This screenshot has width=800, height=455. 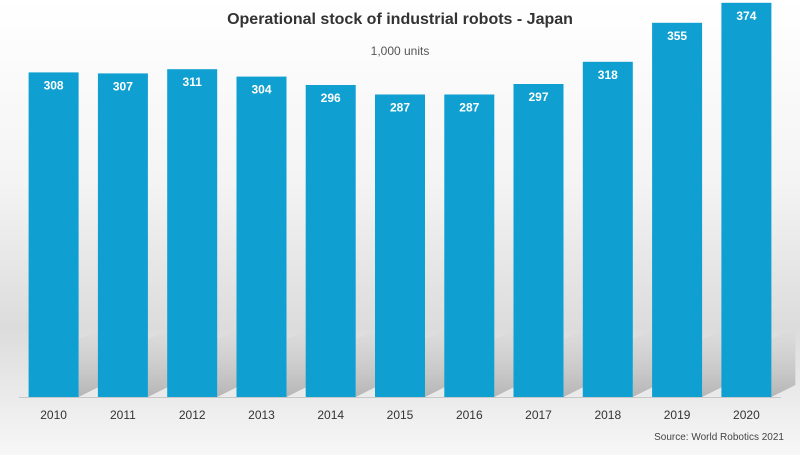 What do you see at coordinates (469, 245) in the screenshot?
I see `bar-2016` at bounding box center [469, 245].